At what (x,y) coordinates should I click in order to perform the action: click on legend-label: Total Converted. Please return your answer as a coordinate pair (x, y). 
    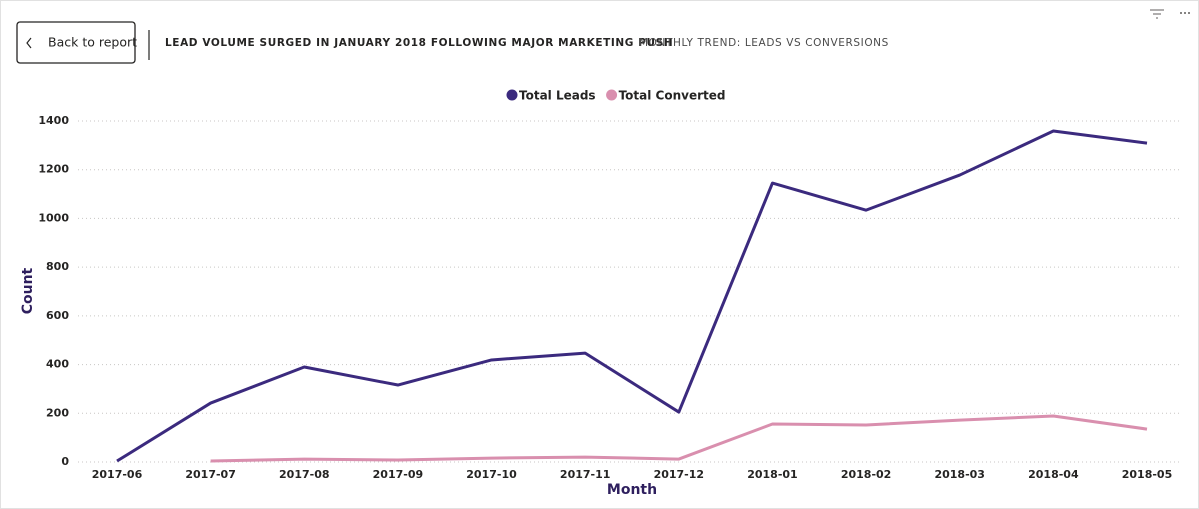
    Looking at the image, I should click on (672, 96).